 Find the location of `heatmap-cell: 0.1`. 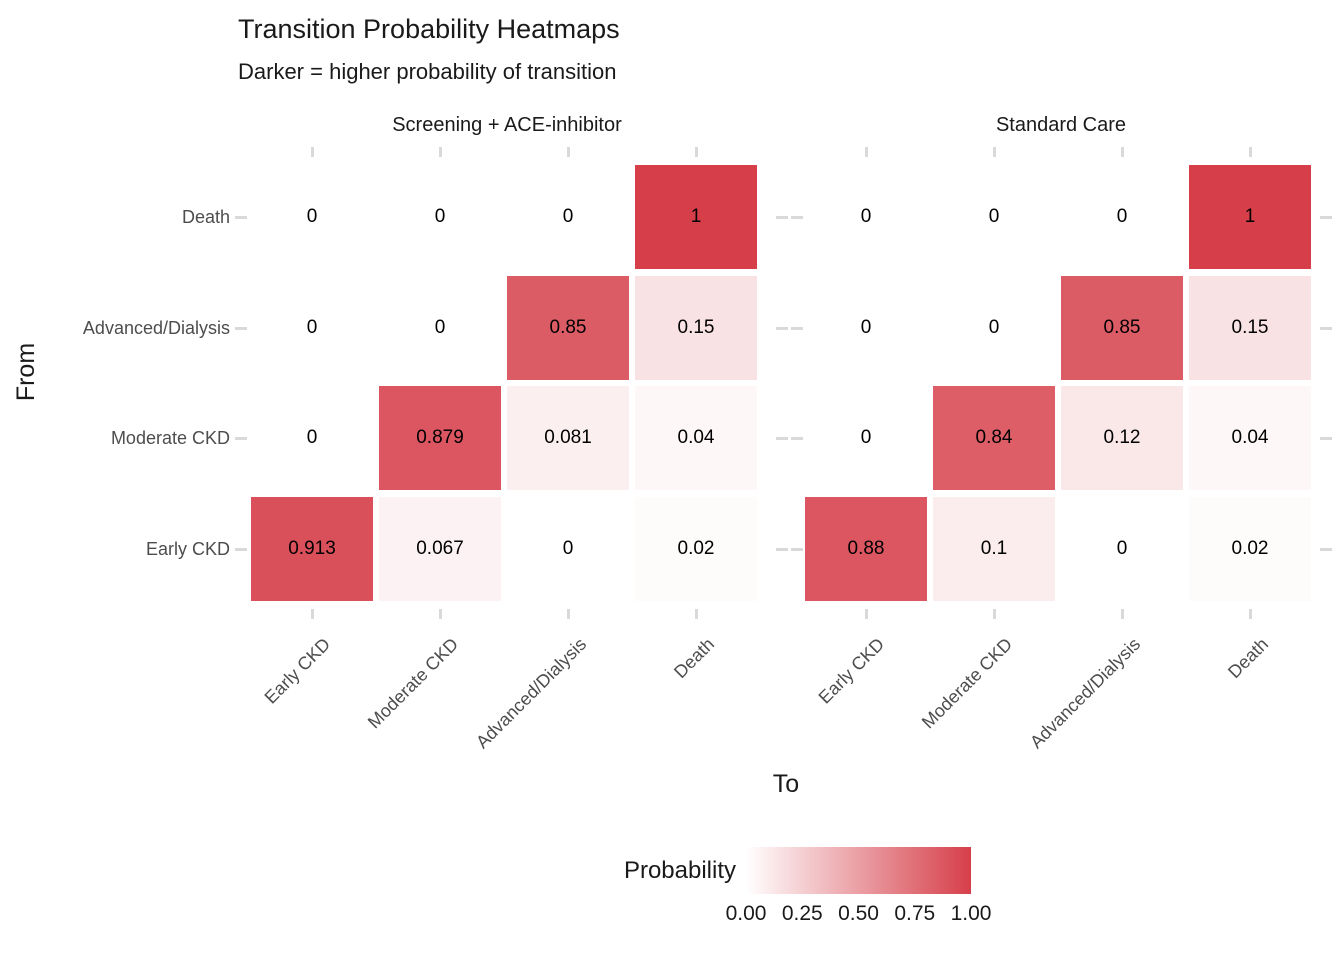

heatmap-cell: 0.1 is located at coordinates (994, 549).